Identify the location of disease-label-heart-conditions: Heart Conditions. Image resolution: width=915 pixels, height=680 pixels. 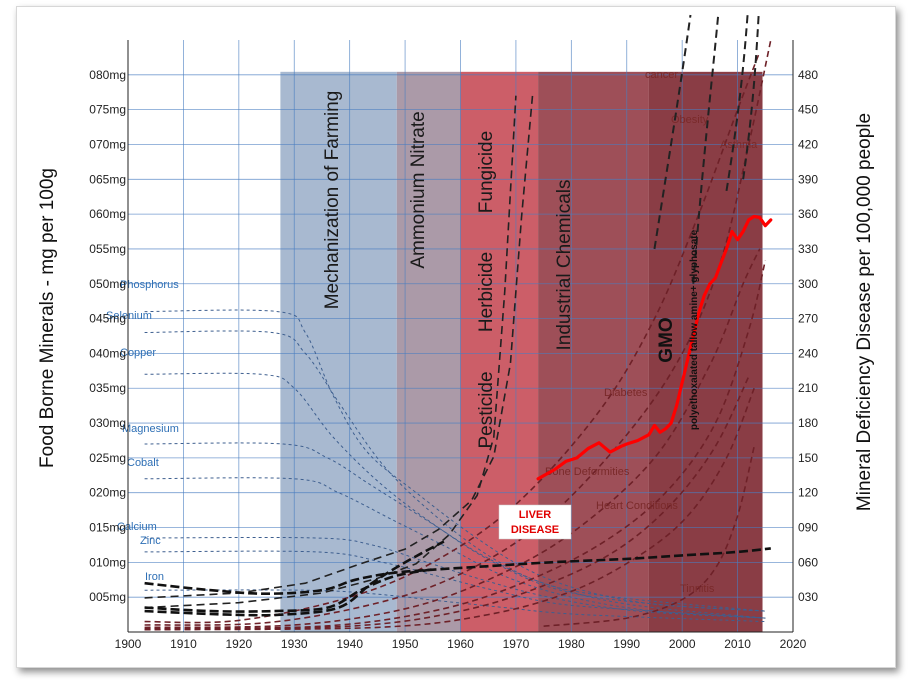
(637, 506).